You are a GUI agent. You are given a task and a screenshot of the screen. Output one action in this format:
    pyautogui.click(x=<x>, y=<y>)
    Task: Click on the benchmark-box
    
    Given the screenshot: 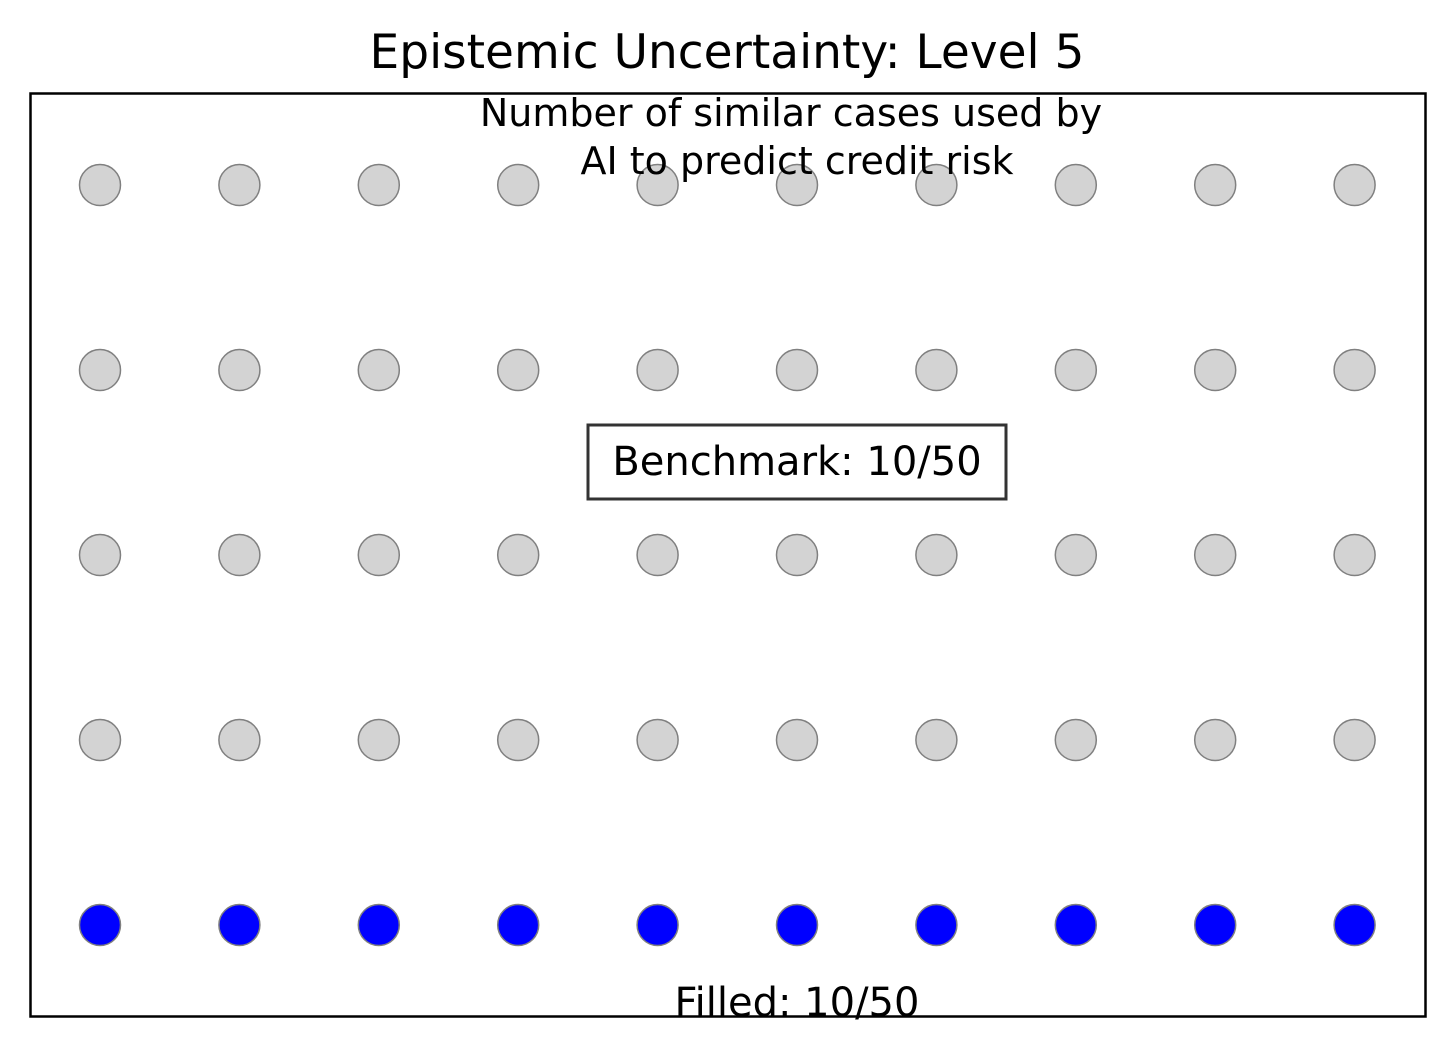 What is the action you would take?
    pyautogui.click(x=797, y=462)
    